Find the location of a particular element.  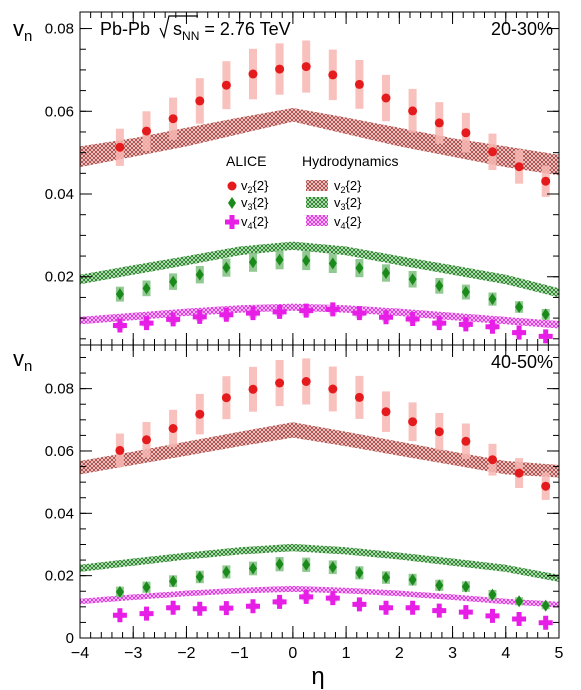

bottom-ytick-label: 0.02 is located at coordinates (59, 576).